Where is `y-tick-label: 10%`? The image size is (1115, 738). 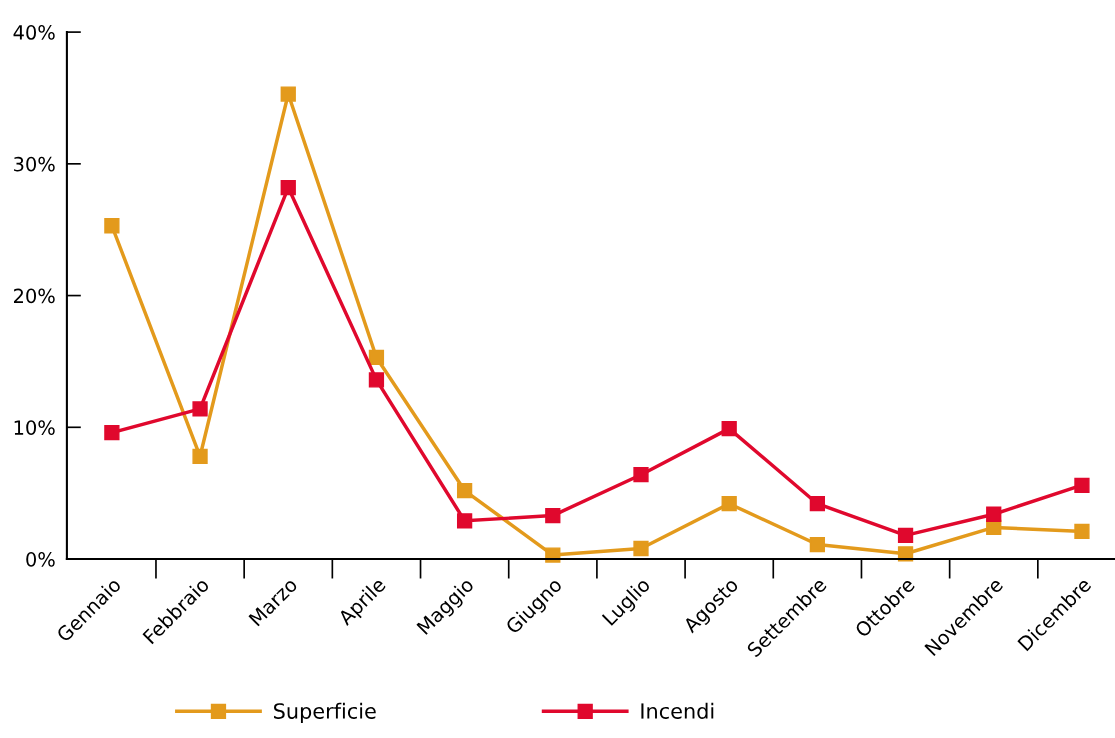
y-tick-label: 10% is located at coordinates (34, 427).